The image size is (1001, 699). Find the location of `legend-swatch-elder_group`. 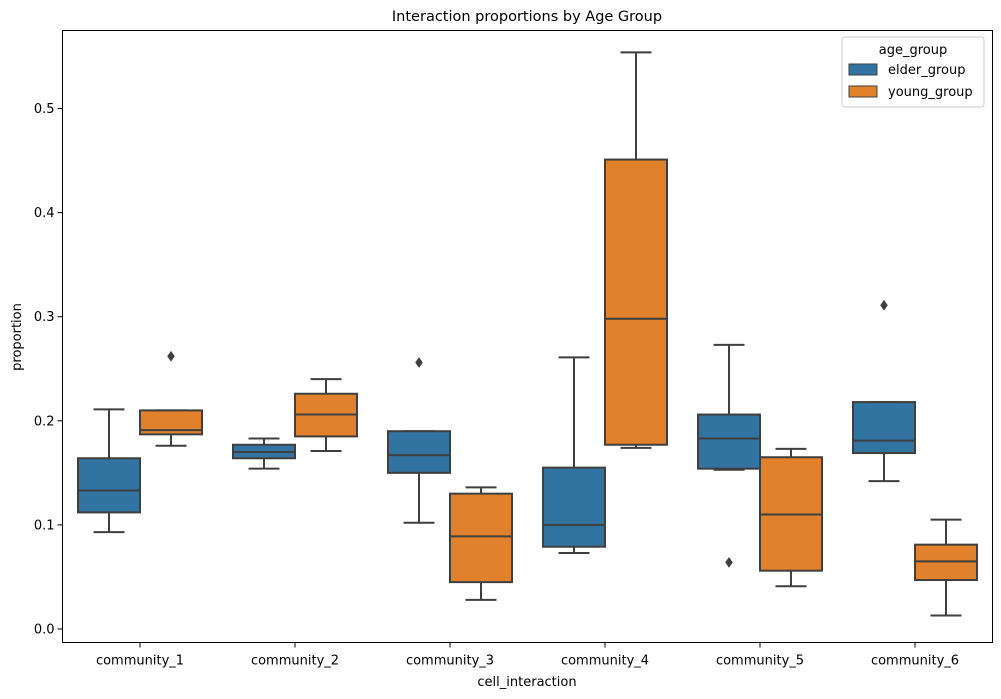

legend-swatch-elder_group is located at coordinates (863, 69).